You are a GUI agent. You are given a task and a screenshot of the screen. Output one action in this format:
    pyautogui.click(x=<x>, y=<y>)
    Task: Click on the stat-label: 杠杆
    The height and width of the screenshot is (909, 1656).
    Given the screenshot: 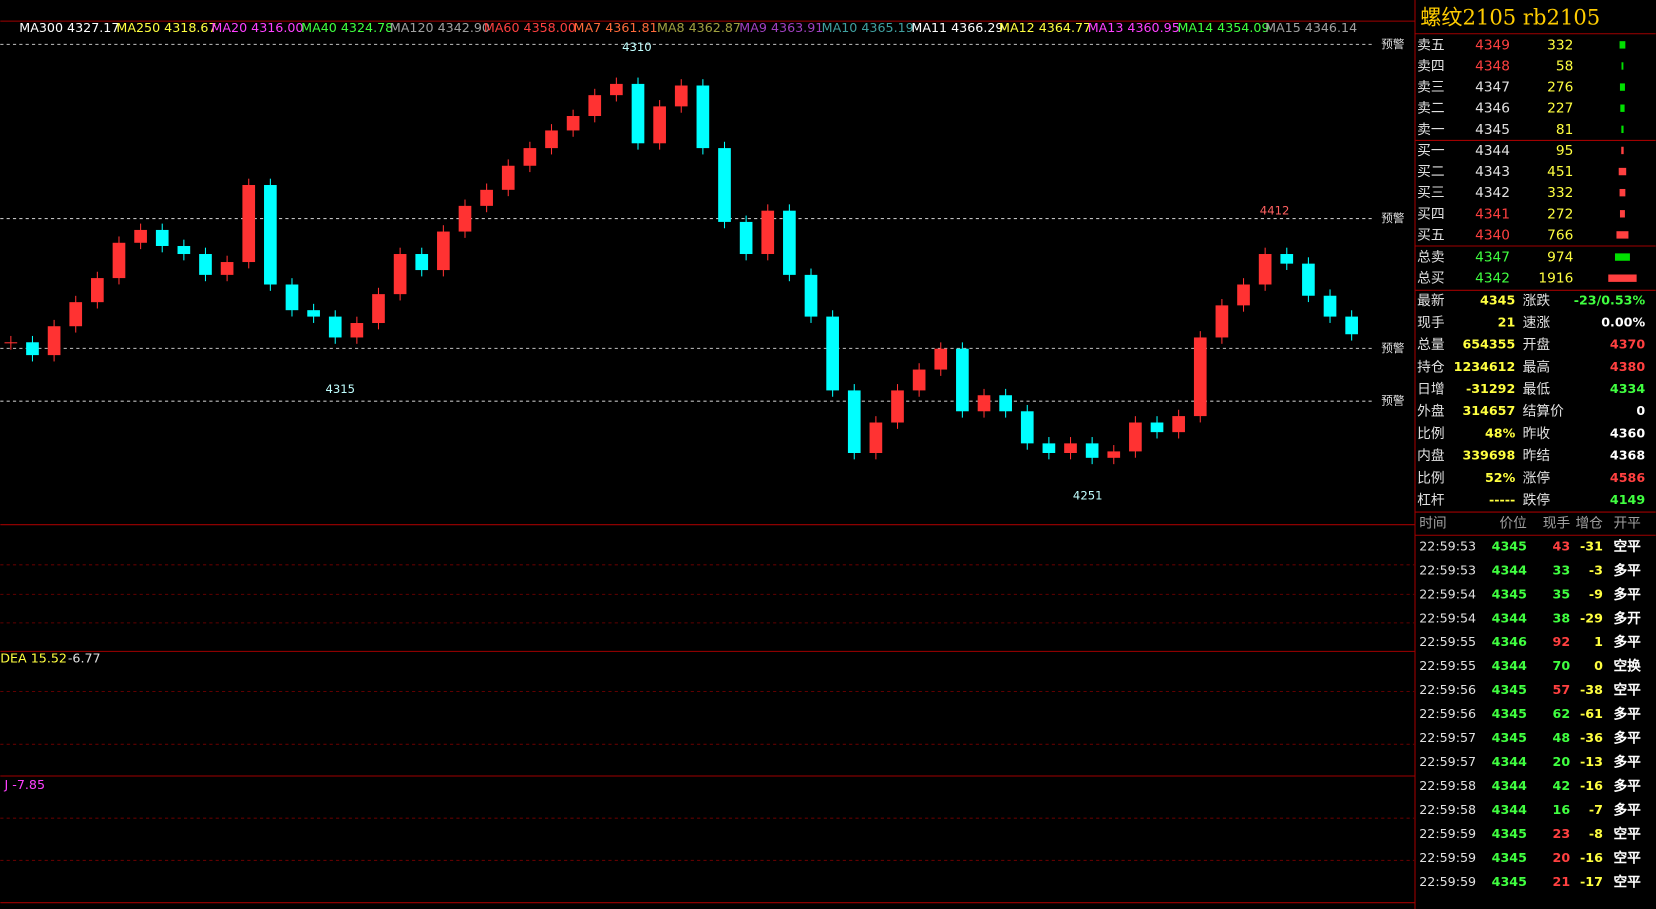 What is the action you would take?
    pyautogui.click(x=1431, y=500)
    